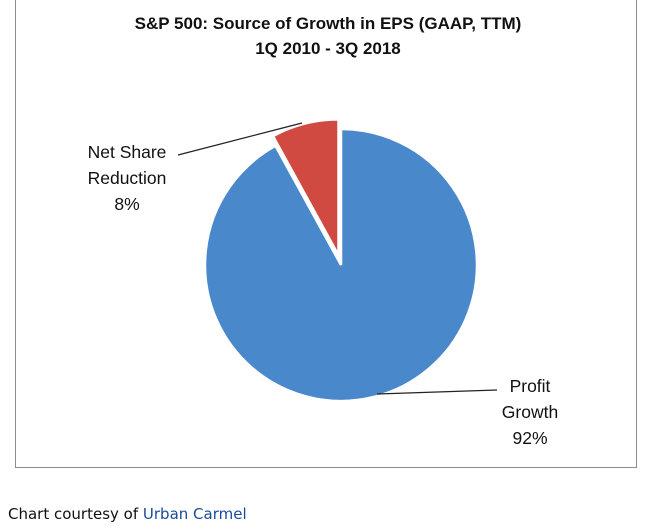 This screenshot has height=528, width=651. I want to click on data-label: Reduction, so click(127, 178).